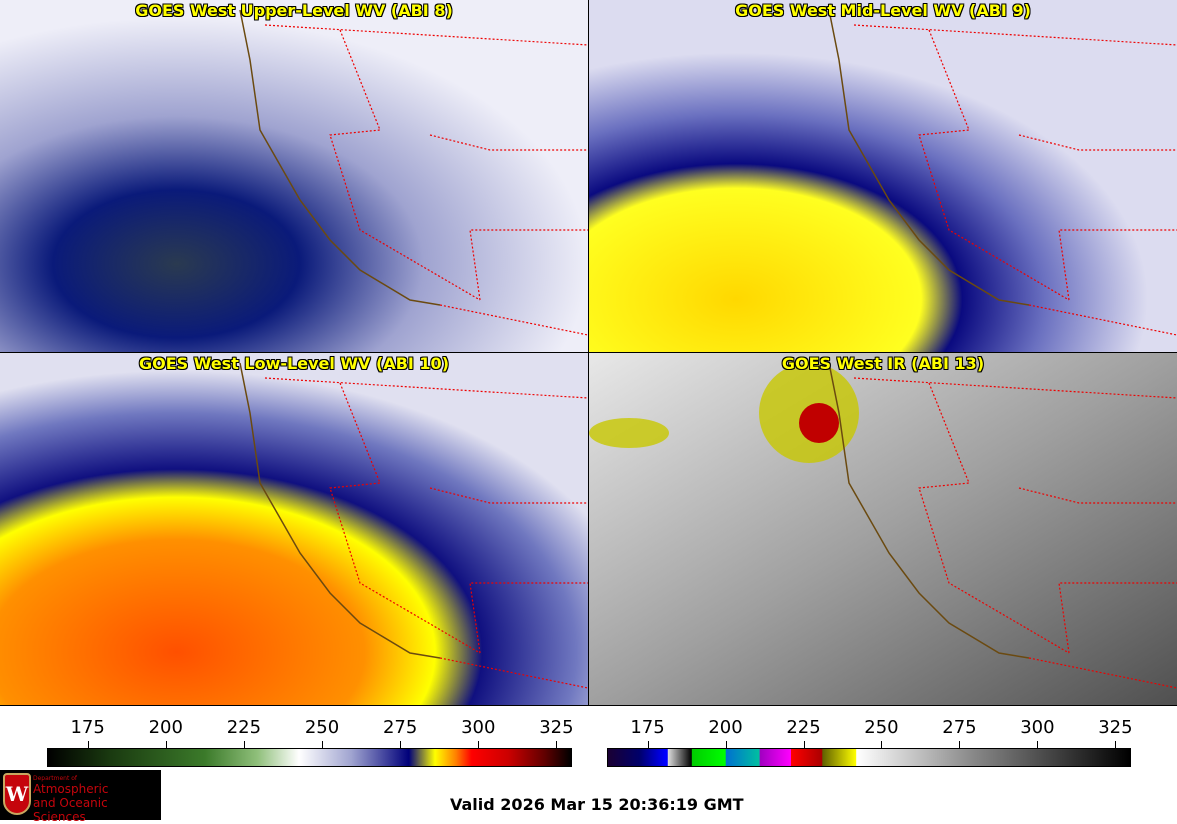  What do you see at coordinates (71, 789) in the screenshot?
I see `logo-text: Atmospheric` at bounding box center [71, 789].